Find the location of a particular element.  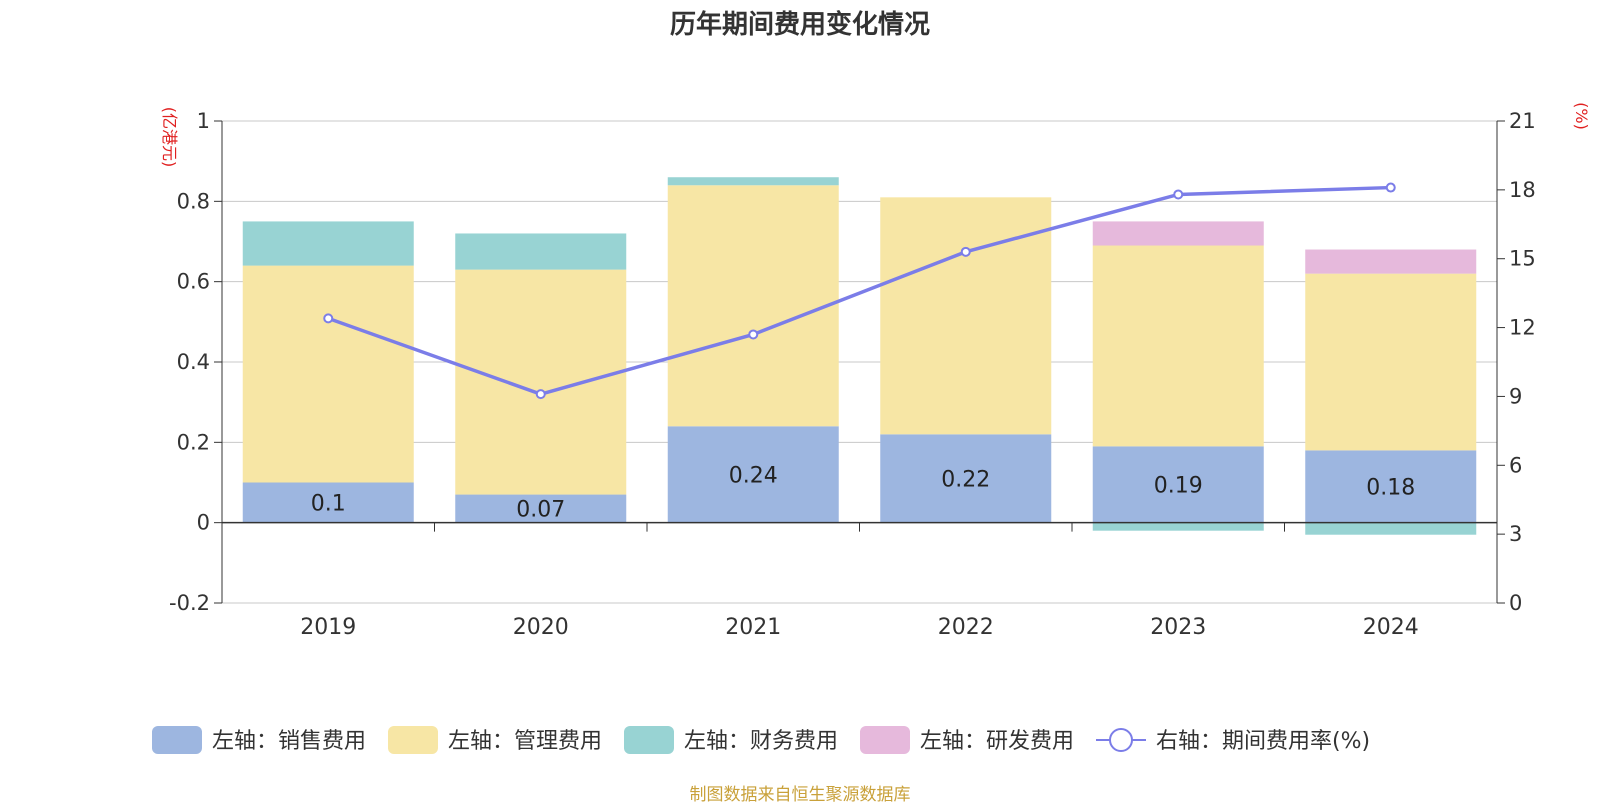

right-tick-label: 9 is located at coordinates (1515, 396).